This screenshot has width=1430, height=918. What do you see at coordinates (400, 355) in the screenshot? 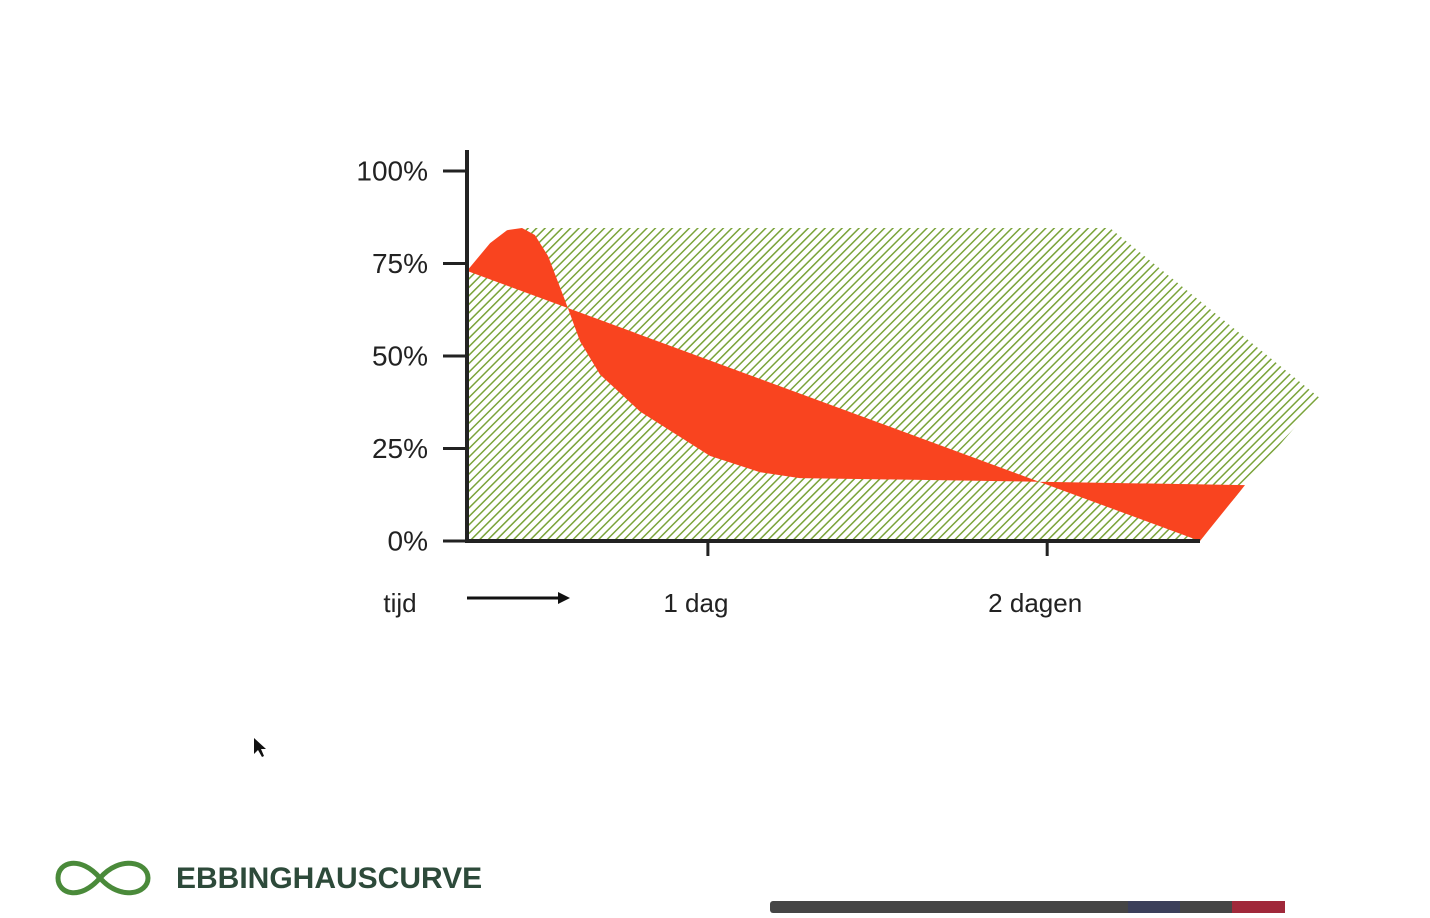
I see `y-tick-label: 50%` at bounding box center [400, 355].